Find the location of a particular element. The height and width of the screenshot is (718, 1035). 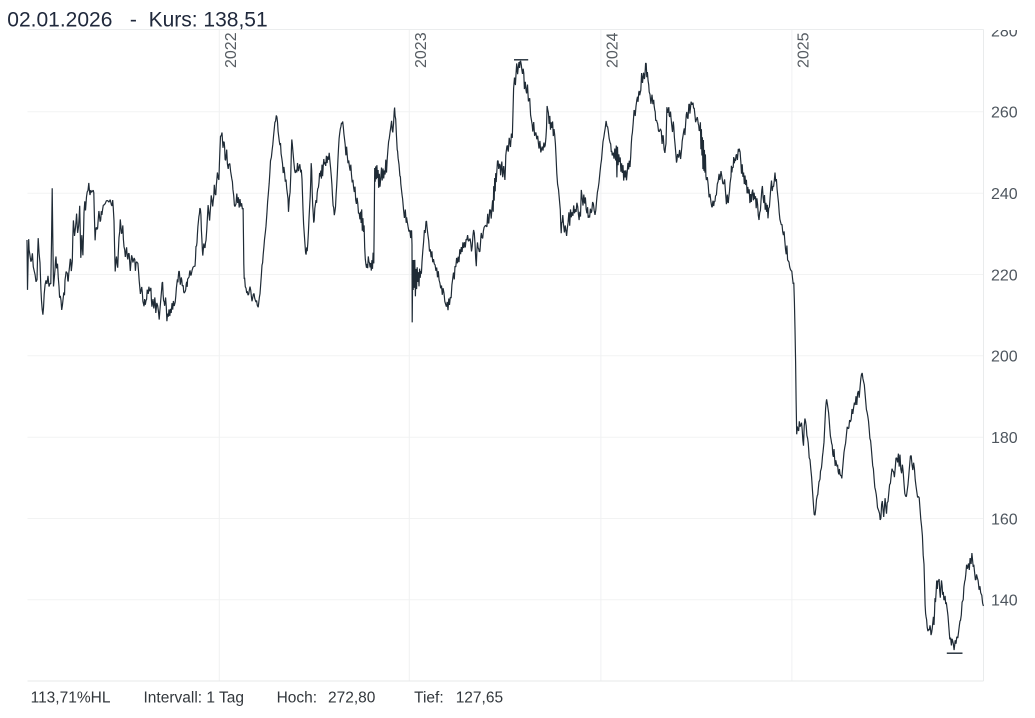

svg-text: 113,71%HL is located at coordinates (71, 698).